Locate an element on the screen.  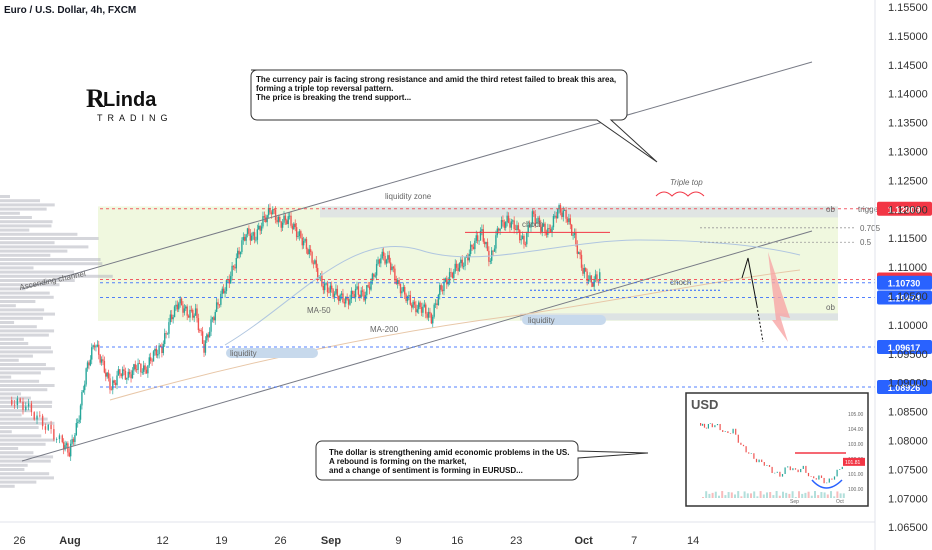
price-tick-label: 1.15000 is located at coordinates (908, 37).